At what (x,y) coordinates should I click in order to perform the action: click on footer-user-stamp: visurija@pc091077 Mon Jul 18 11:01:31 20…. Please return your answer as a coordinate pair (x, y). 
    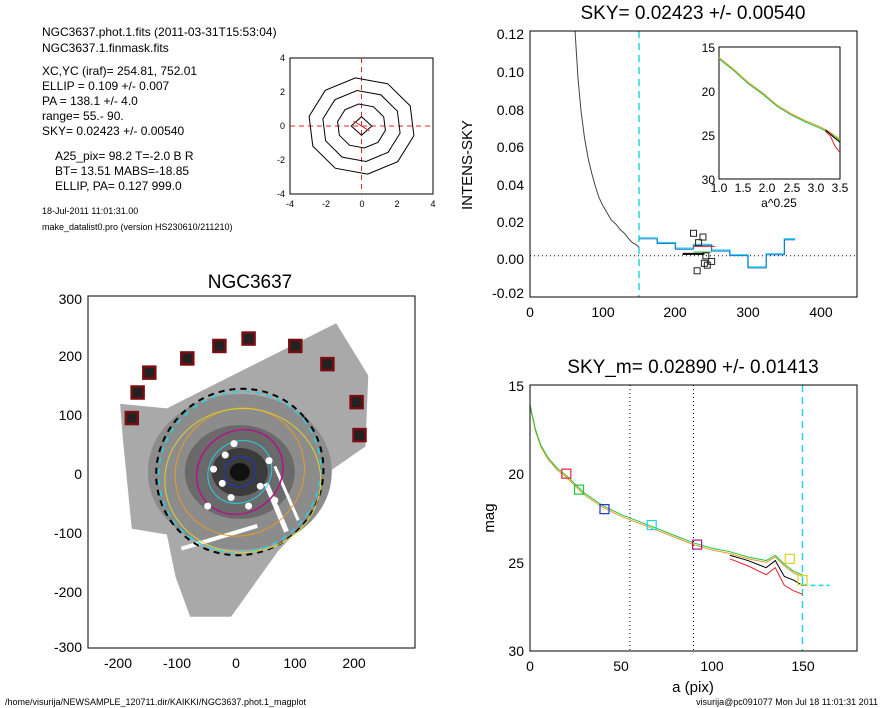
    Looking at the image, I should click on (787, 702).